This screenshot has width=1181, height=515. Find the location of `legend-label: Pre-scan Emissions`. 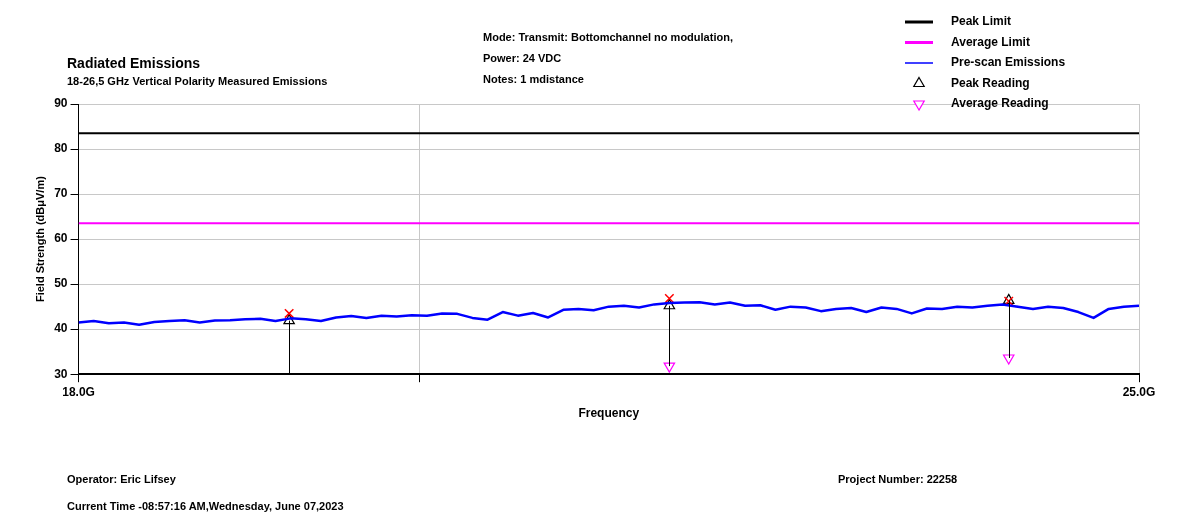

legend-label: Pre-scan Emissions is located at coordinates (1008, 62).